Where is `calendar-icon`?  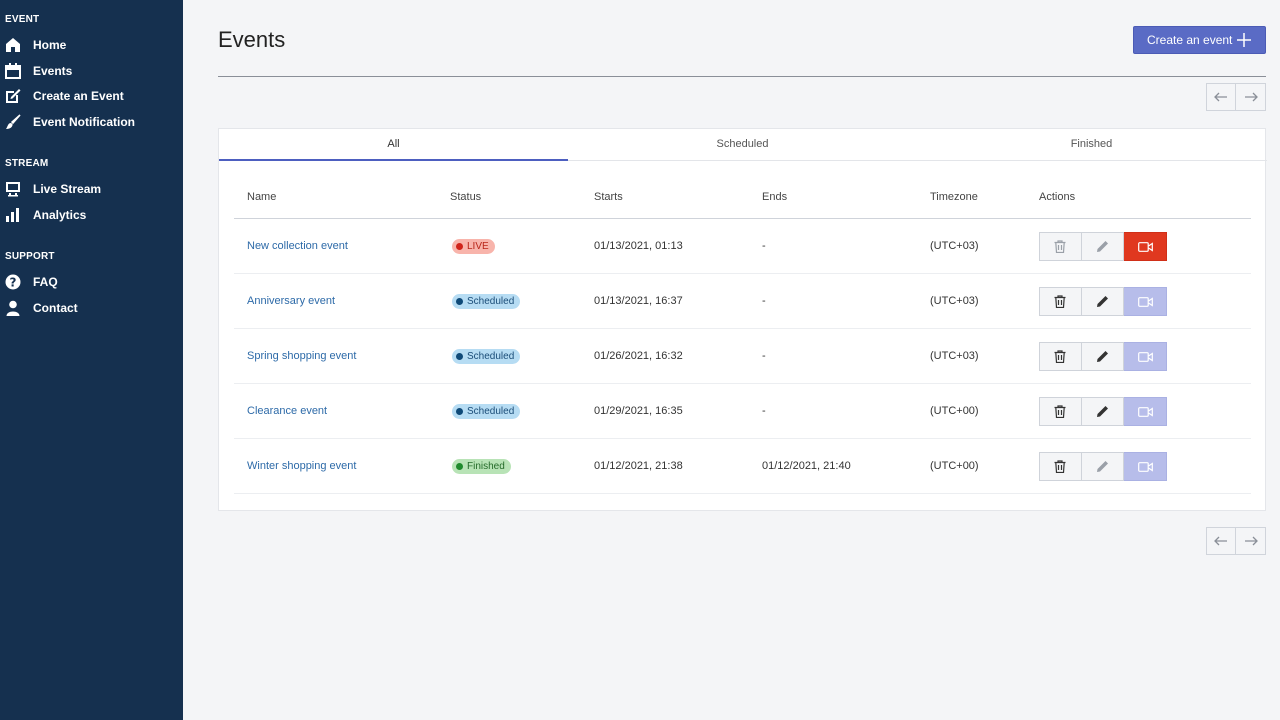
calendar-icon is located at coordinates (13, 71).